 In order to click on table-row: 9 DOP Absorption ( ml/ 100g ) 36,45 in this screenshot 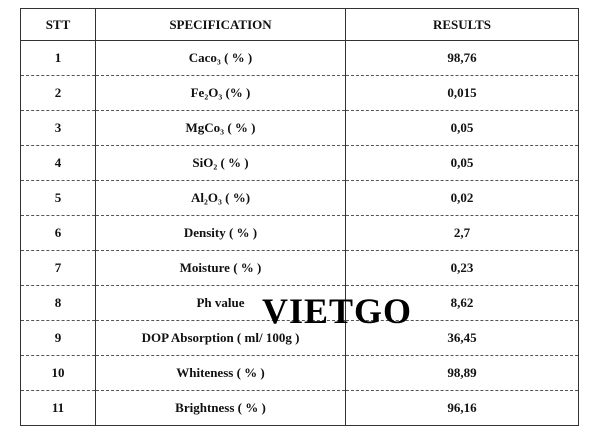, I will do `click(299, 338)`.